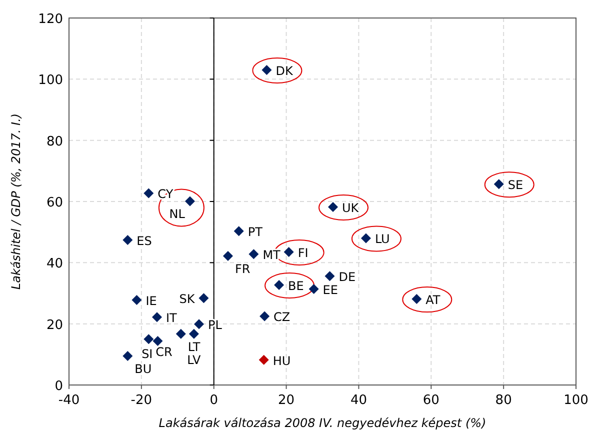  Describe the element at coordinates (187, 299) in the screenshot. I see `annotation: SK` at that location.